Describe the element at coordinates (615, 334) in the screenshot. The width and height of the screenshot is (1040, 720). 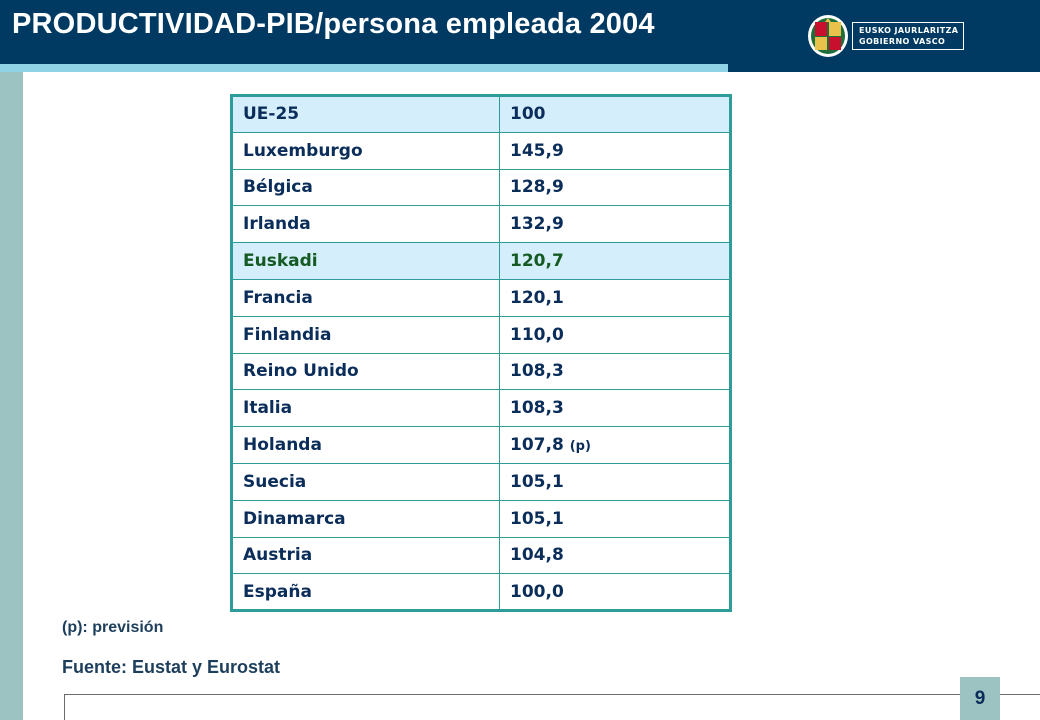
I see `productivity-value-cell: 110,0` at that location.